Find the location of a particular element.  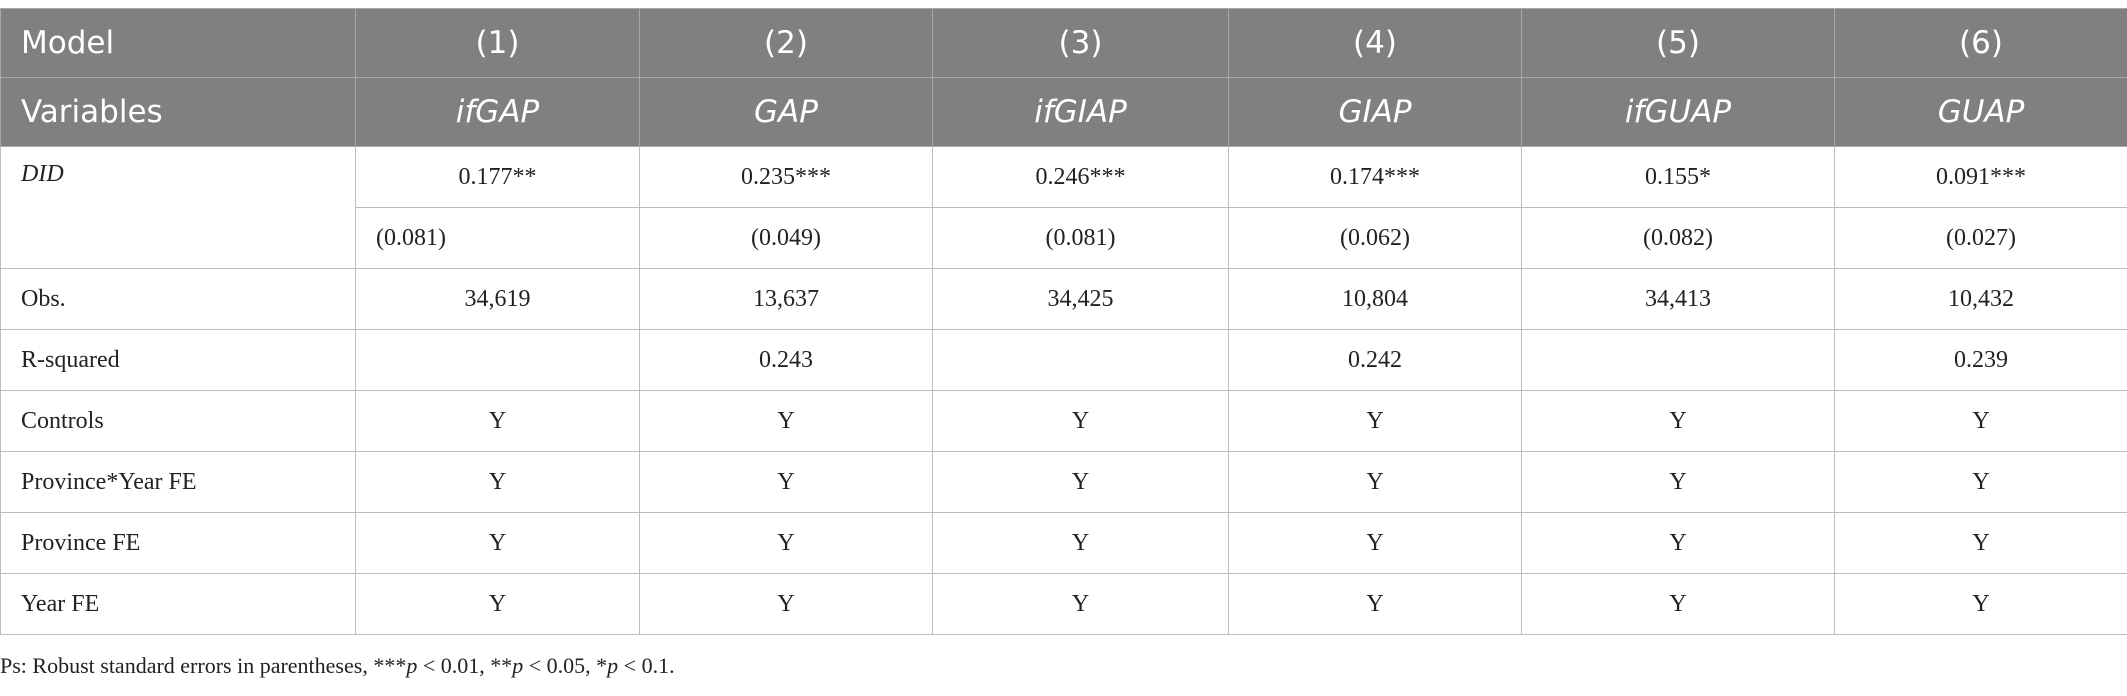

cell: (0.082) is located at coordinates (1678, 238).